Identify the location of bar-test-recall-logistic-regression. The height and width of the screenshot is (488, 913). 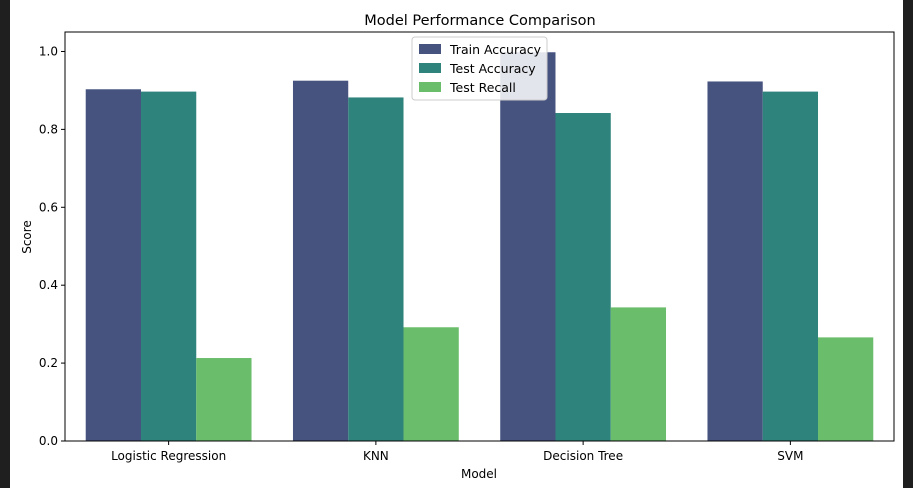
(224, 399).